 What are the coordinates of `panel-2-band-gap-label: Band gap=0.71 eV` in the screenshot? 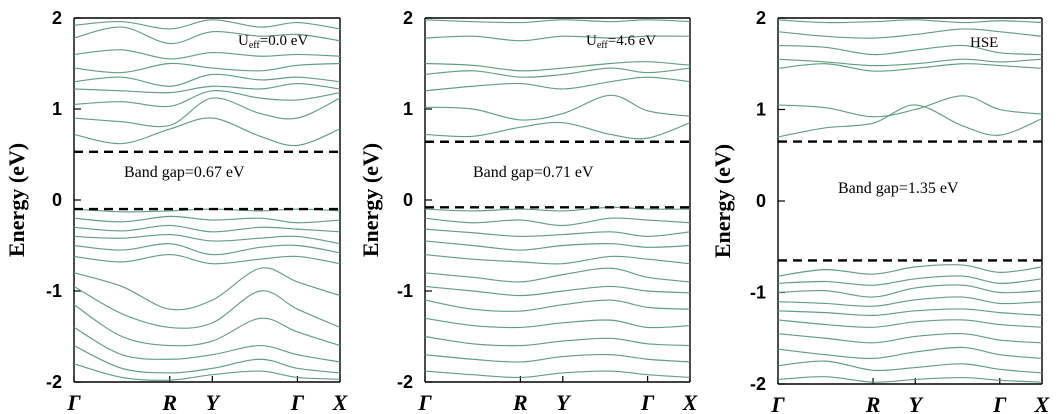 It's located at (533, 172).